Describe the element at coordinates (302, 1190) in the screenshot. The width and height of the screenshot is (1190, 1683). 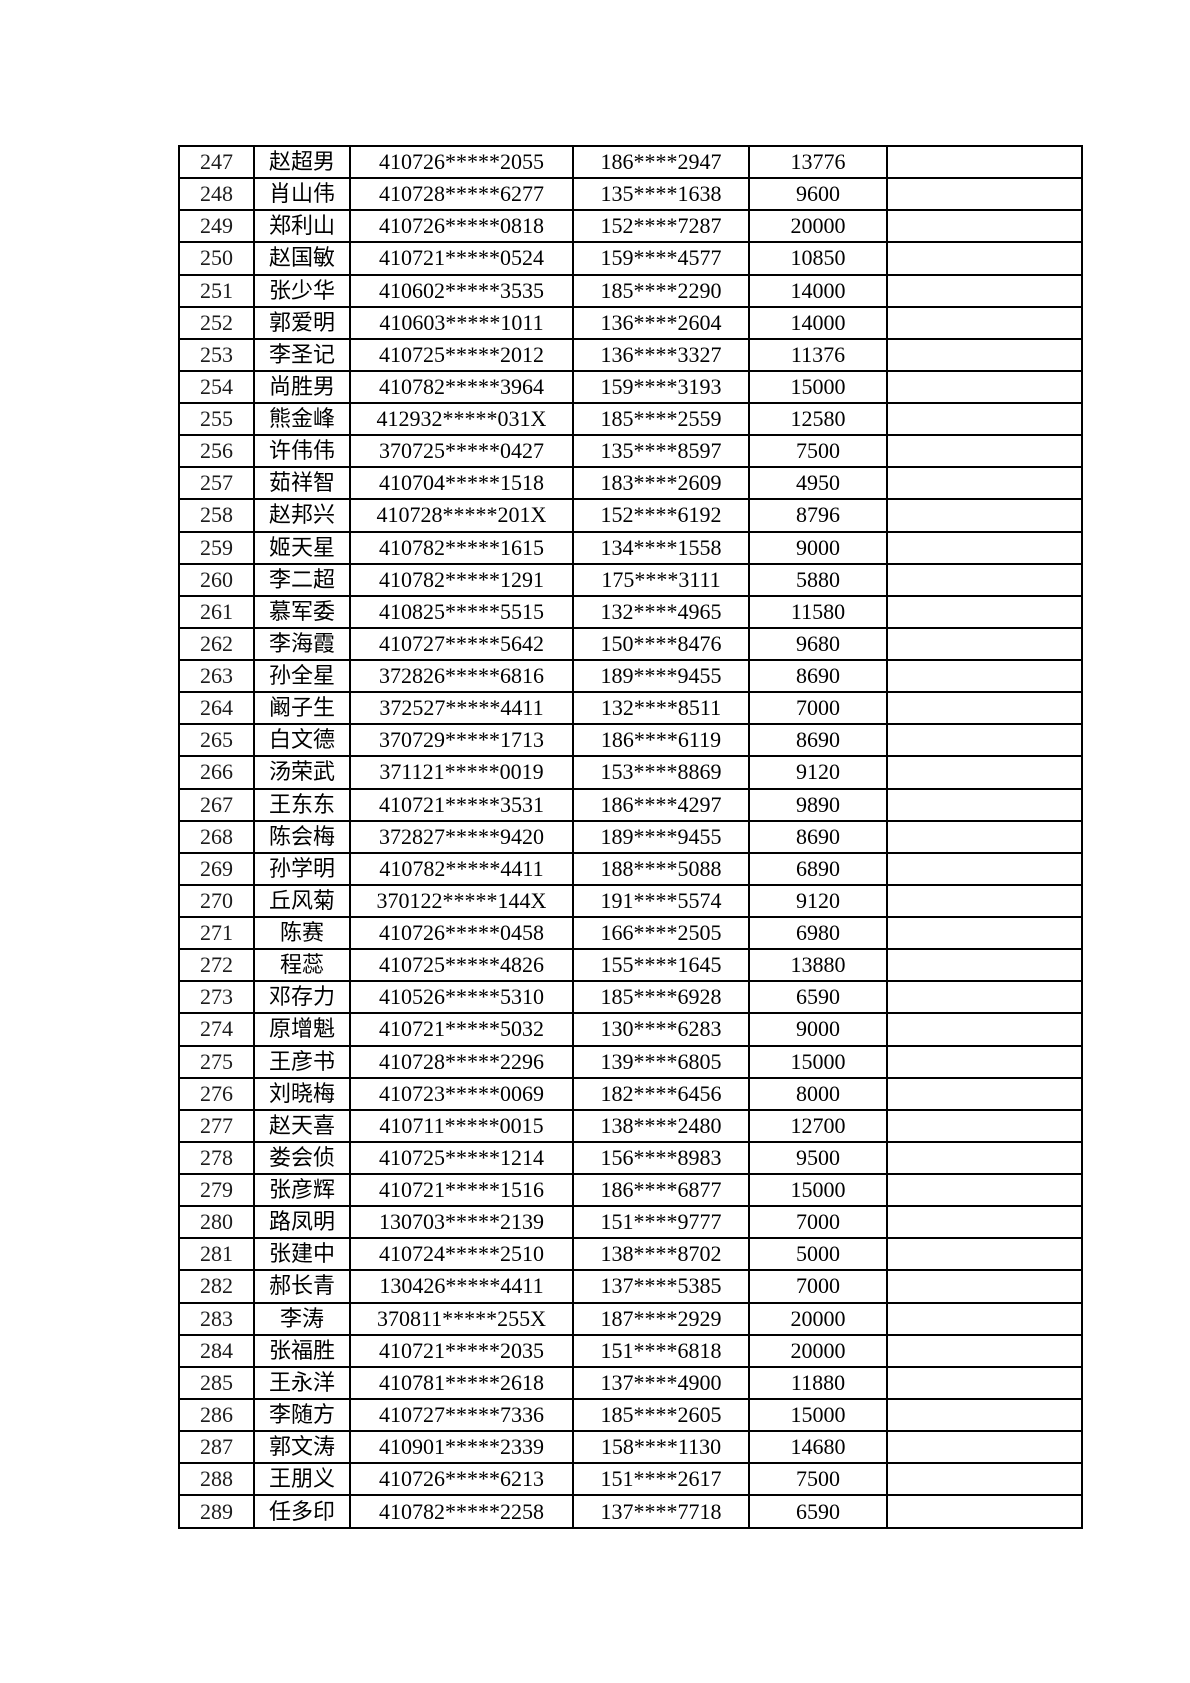
I see `name-cell: 张彦辉` at that location.